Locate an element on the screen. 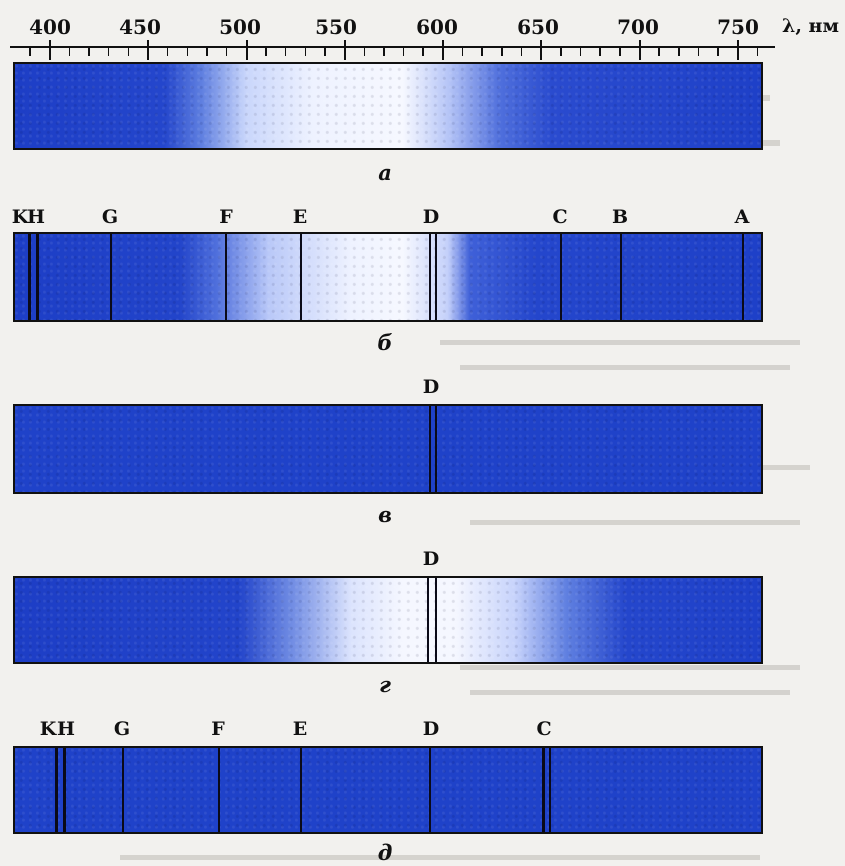 The width and height of the screenshot is (845, 866). caption-b: б is located at coordinates (385, 342).